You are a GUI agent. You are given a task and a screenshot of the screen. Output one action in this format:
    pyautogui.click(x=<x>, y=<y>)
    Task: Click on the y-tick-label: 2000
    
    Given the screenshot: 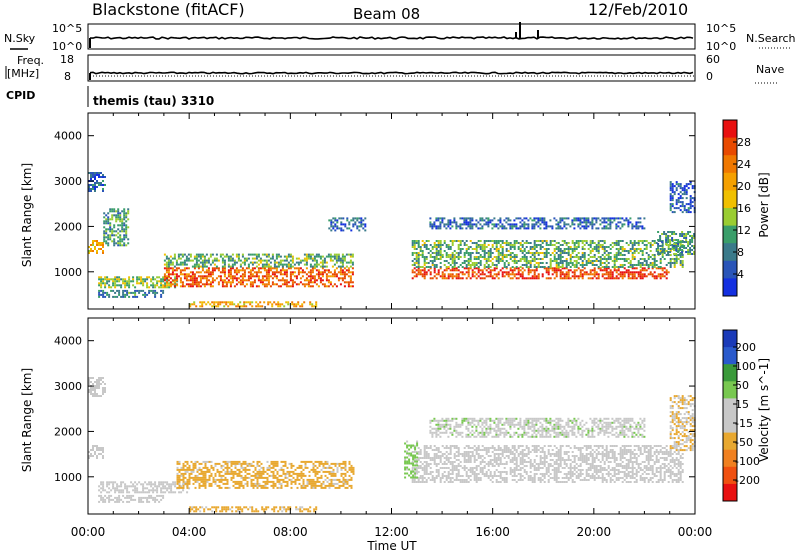 What is the action you would take?
    pyautogui.click(x=68, y=226)
    